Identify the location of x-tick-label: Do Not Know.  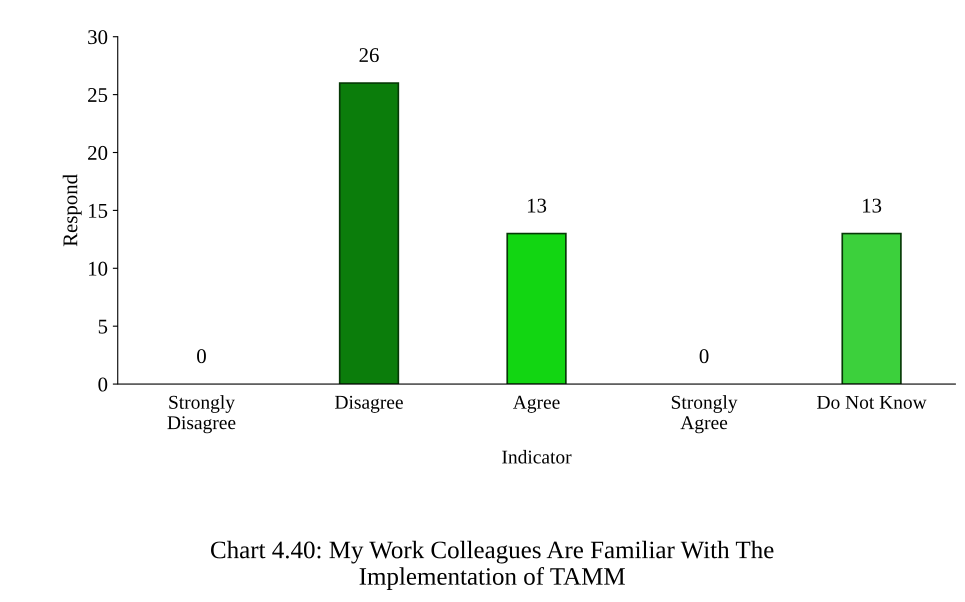
(872, 402).